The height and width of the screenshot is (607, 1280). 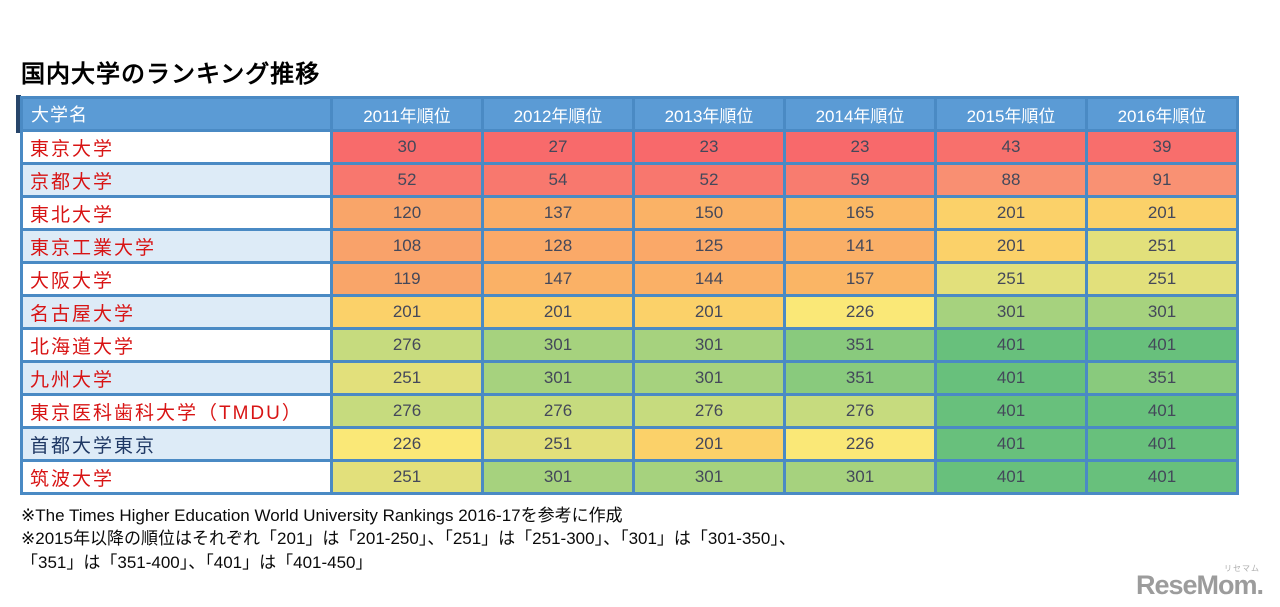 What do you see at coordinates (1162, 180) in the screenshot?
I see `rank-value-cell: 91` at bounding box center [1162, 180].